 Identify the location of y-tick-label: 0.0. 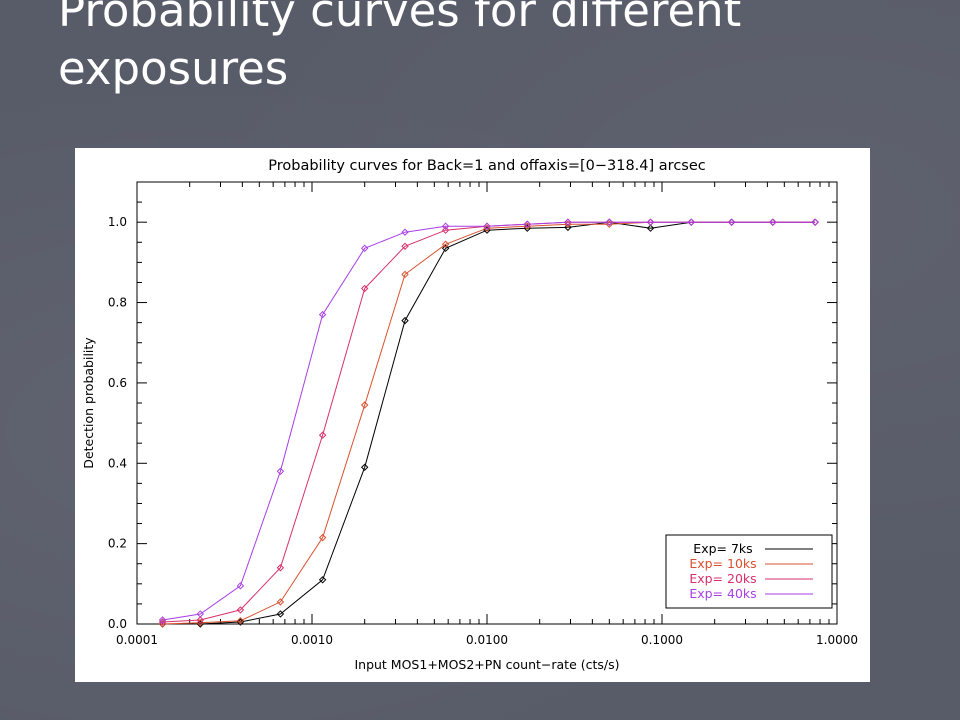
(117, 624).